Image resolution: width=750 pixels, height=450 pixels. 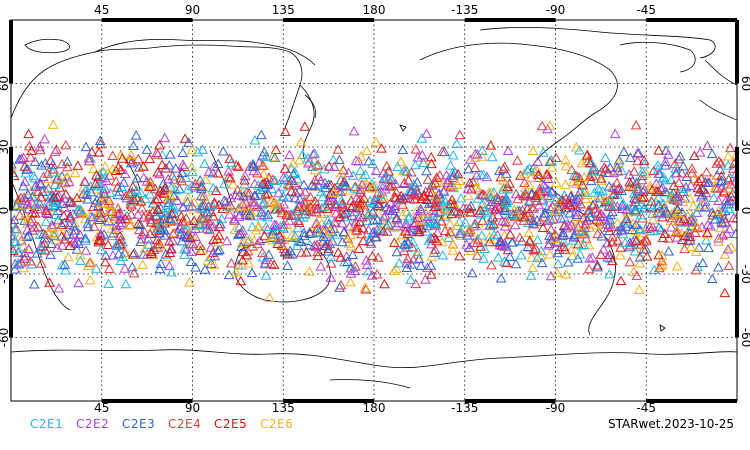 What do you see at coordinates (556, 408) in the screenshot?
I see `longitude-tick-label: -90` at bounding box center [556, 408].